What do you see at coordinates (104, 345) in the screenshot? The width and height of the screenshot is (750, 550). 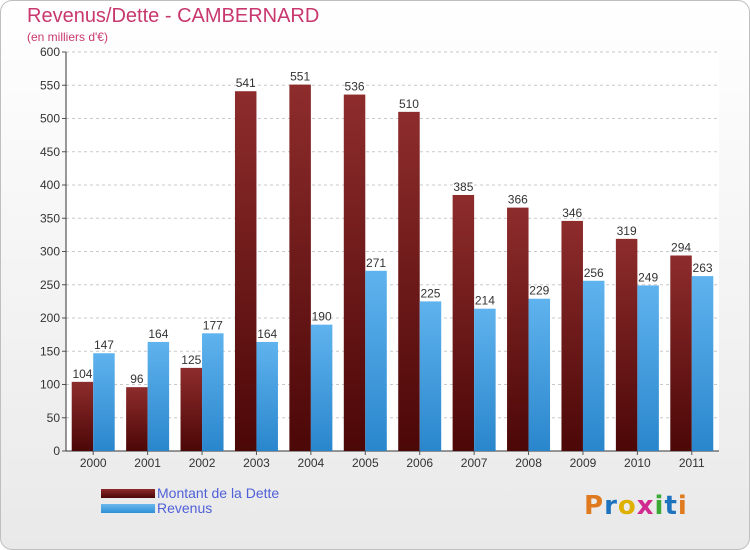 I see `revenue-bar-label: 147` at bounding box center [104, 345].